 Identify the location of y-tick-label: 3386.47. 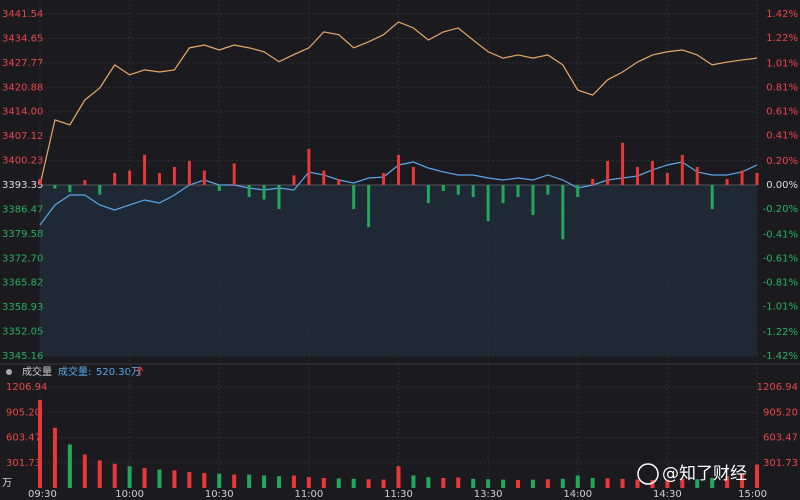
(22, 209).